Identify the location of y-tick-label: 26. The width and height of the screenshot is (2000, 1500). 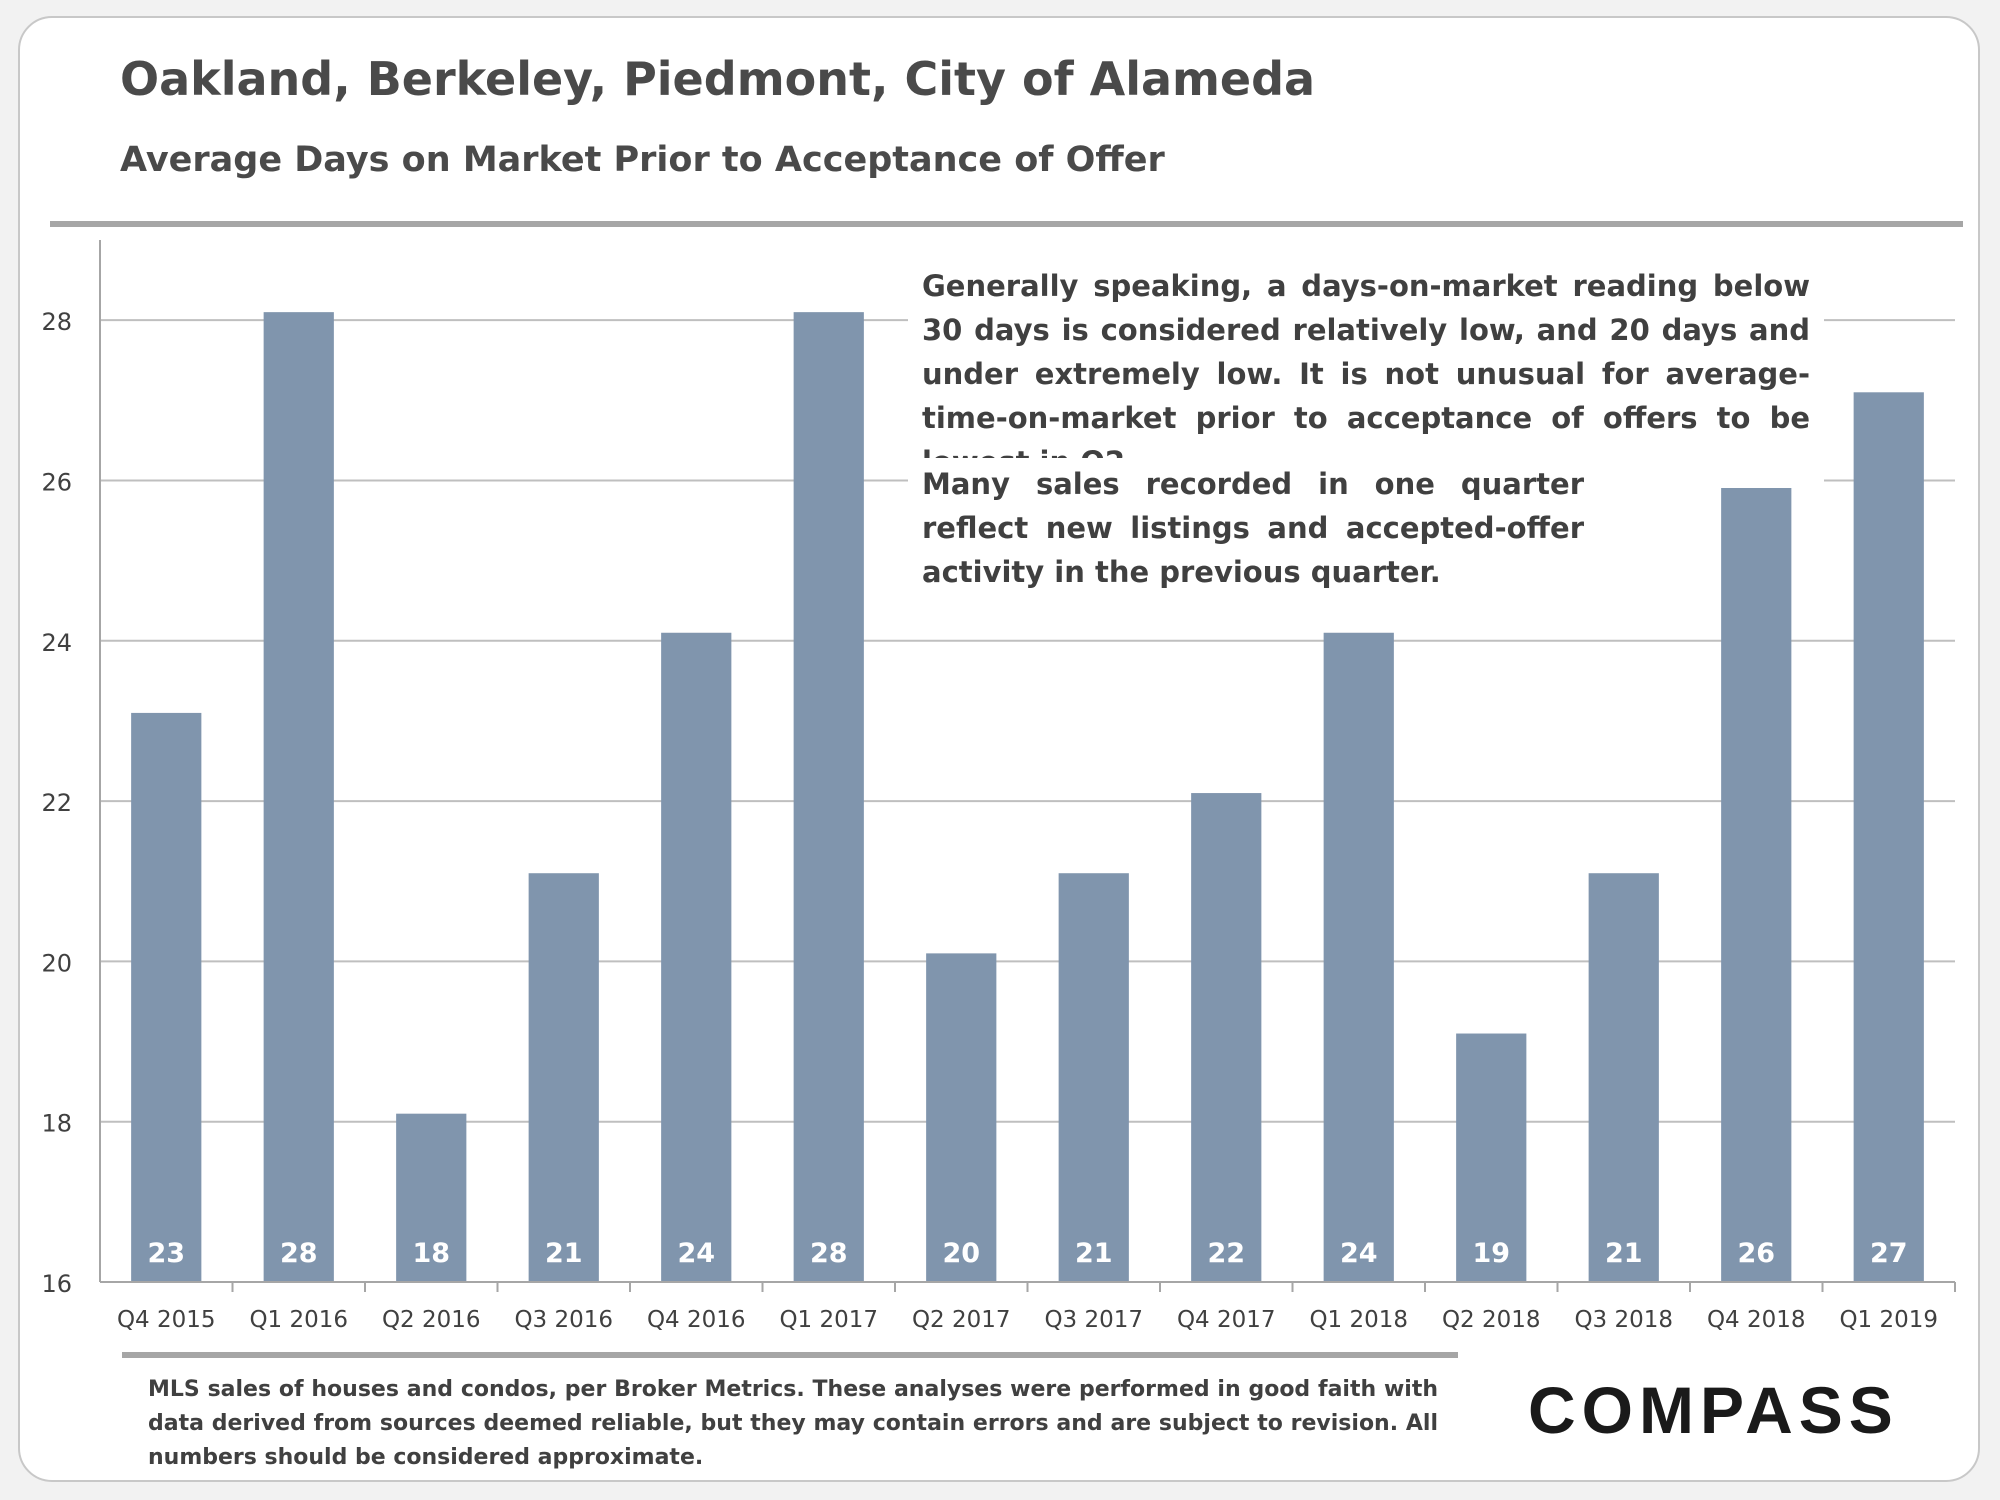
(56, 482).